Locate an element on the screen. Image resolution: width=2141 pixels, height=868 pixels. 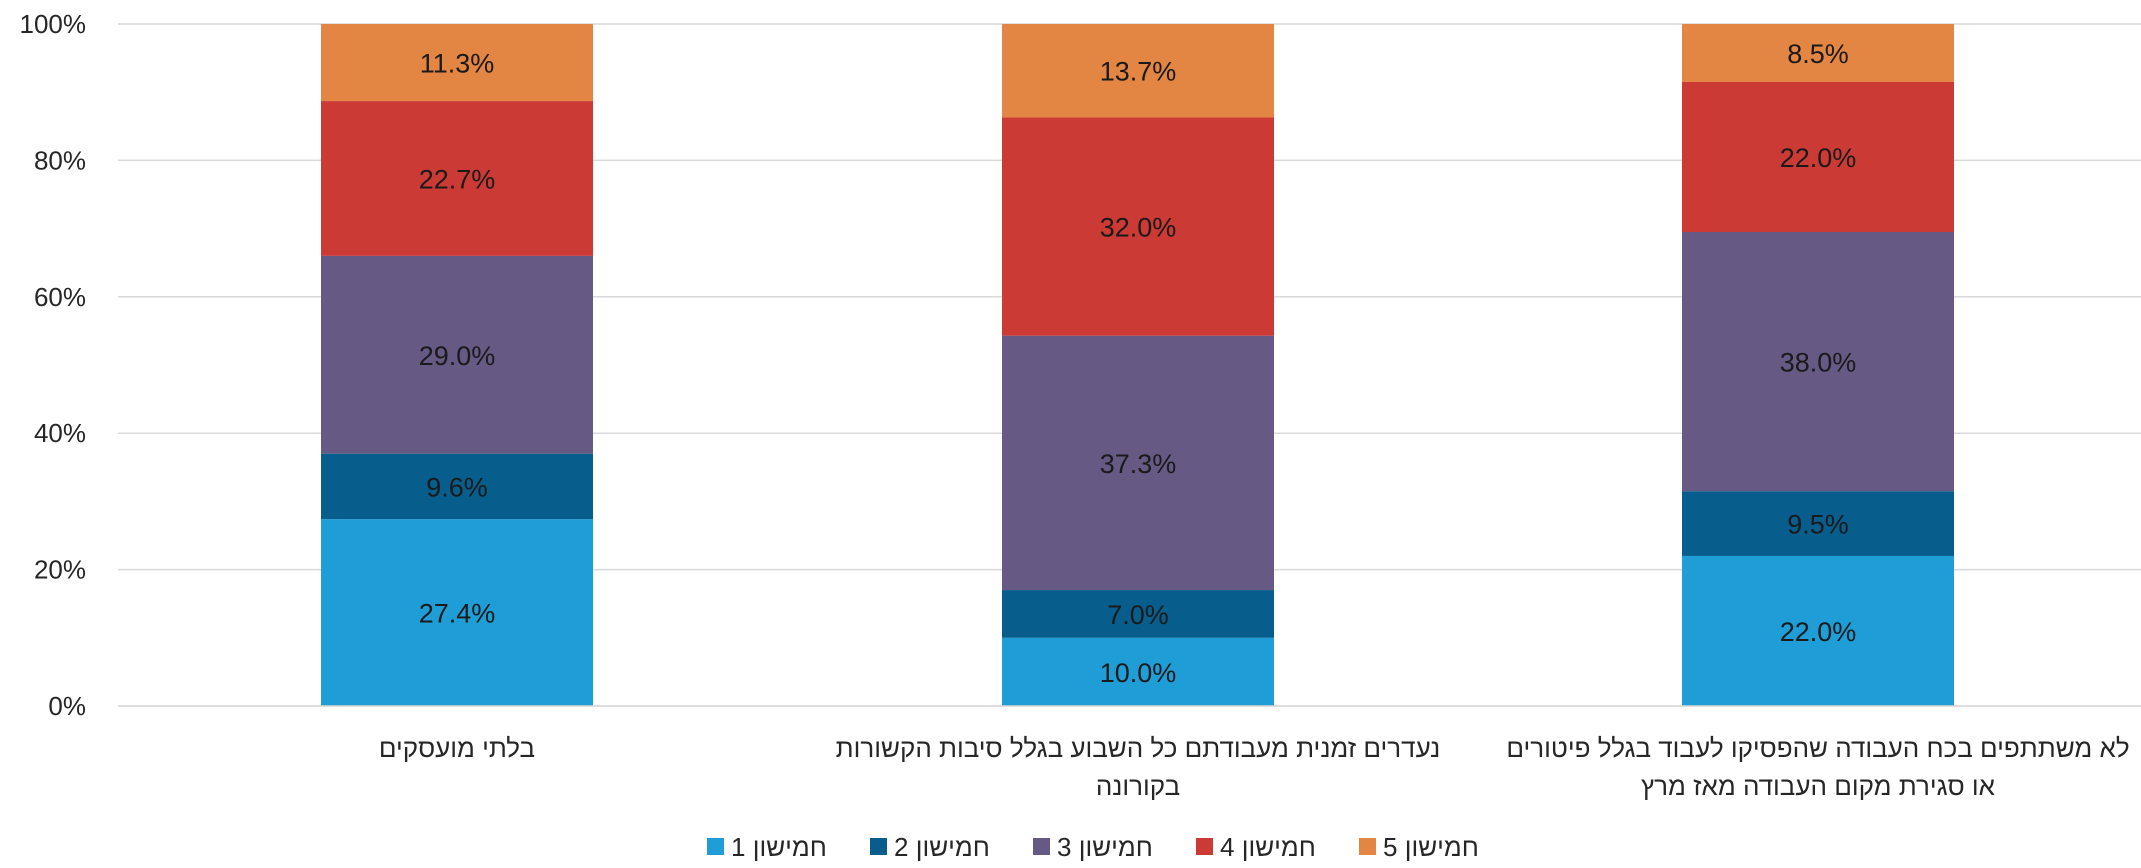
legend-item: חמישון 4 is located at coordinates (1256, 847).